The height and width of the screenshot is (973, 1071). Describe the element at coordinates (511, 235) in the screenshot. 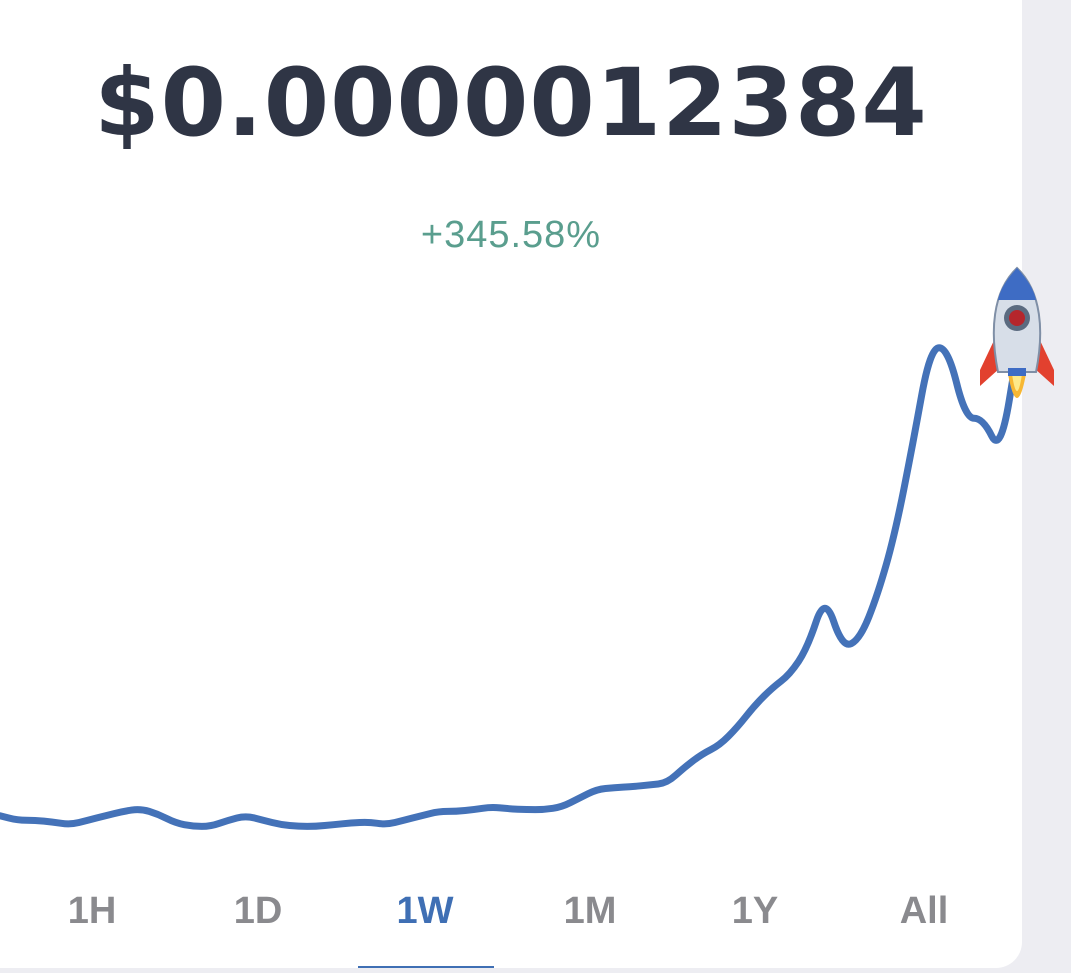

I see `price-change-percent: +345.58%` at that location.